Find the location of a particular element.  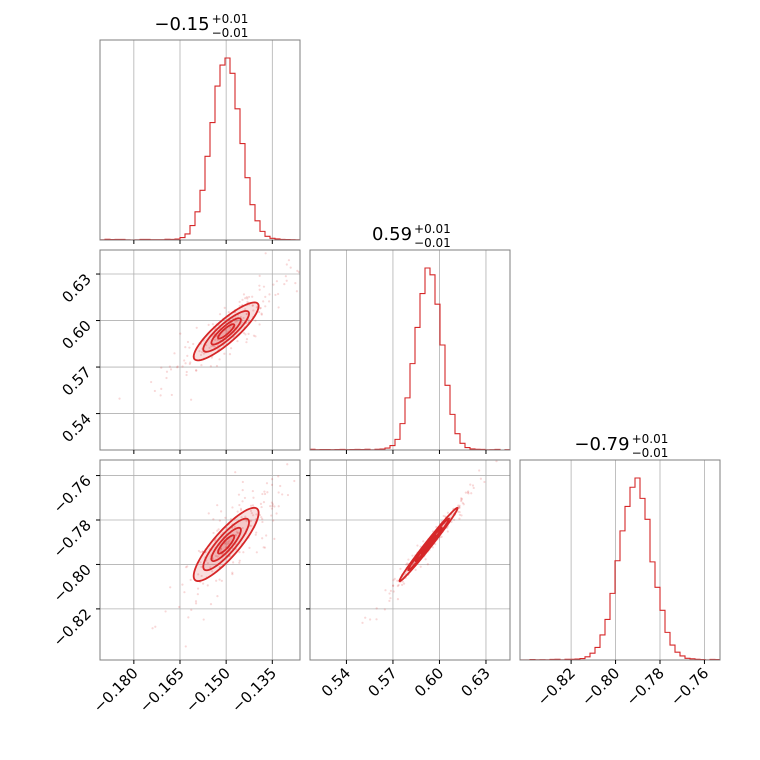

x-tick-label: −0.180 is located at coordinates (116, 690).